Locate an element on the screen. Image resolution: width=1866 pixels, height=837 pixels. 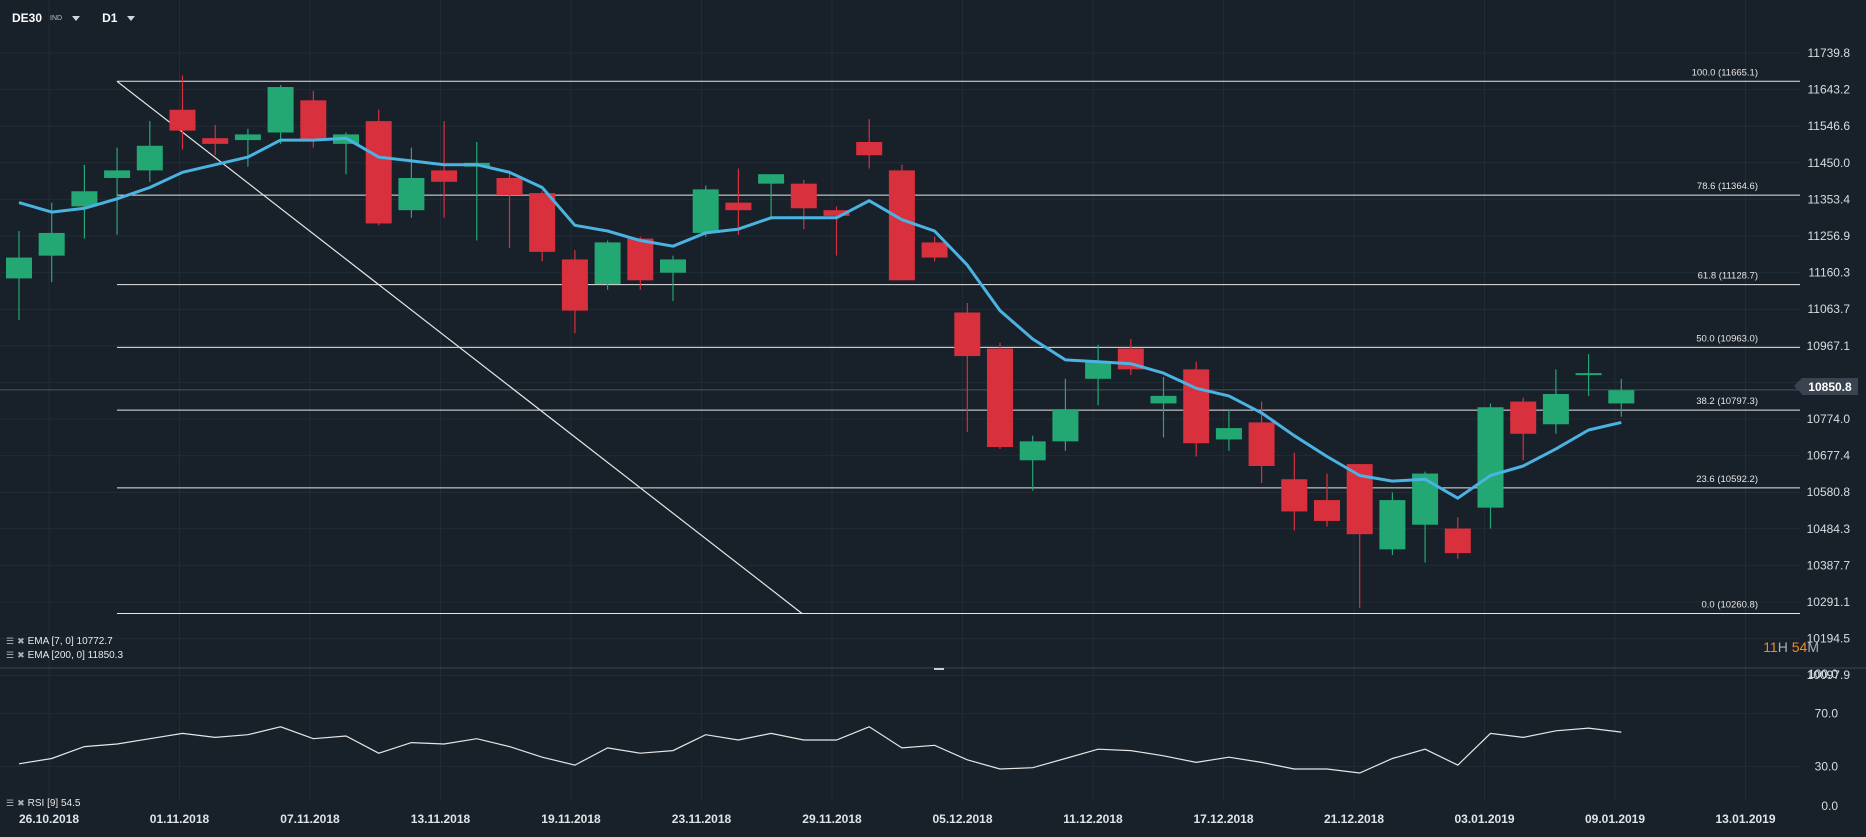
x-tick-label: 17.12.2018 is located at coordinates (1223, 819).